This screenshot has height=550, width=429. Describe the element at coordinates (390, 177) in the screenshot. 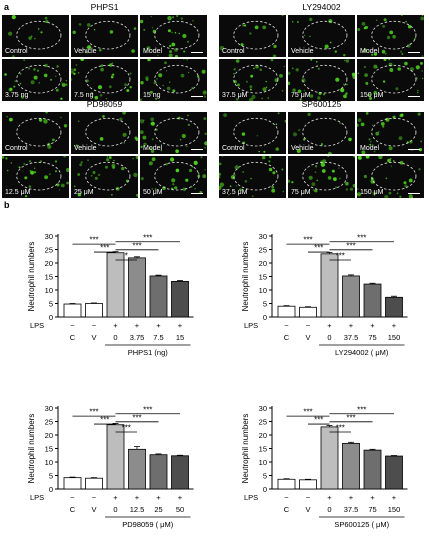

I see `micrograph-tile: 150 μM` at that location.